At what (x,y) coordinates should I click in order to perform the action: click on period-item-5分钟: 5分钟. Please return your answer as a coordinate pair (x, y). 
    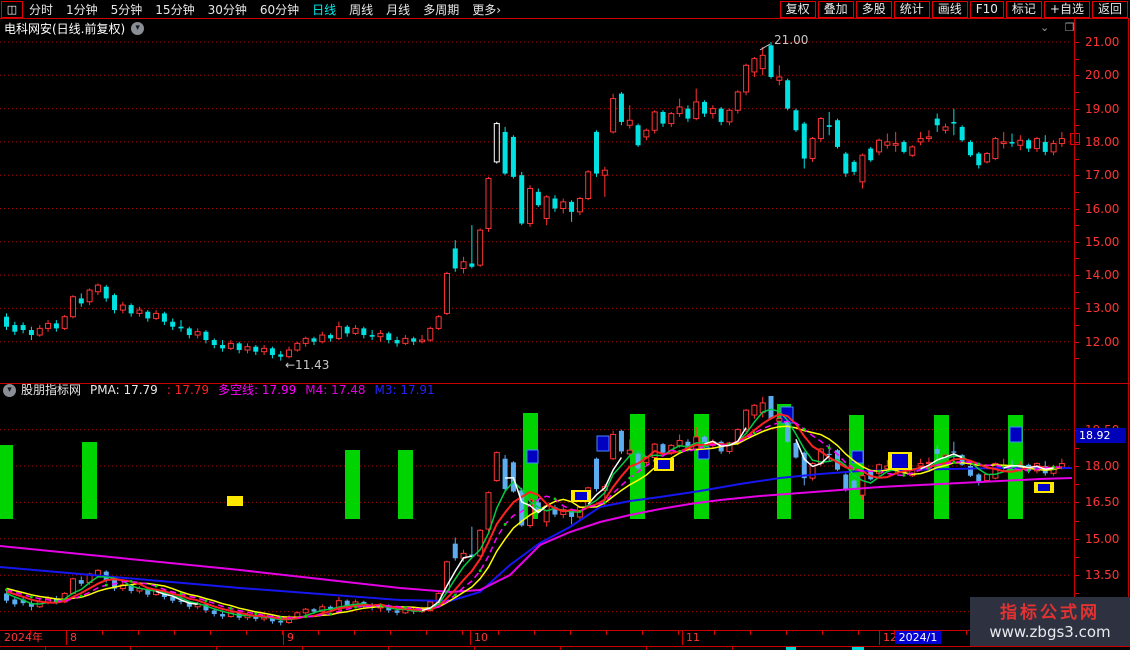
    Looking at the image, I should click on (126, 9).